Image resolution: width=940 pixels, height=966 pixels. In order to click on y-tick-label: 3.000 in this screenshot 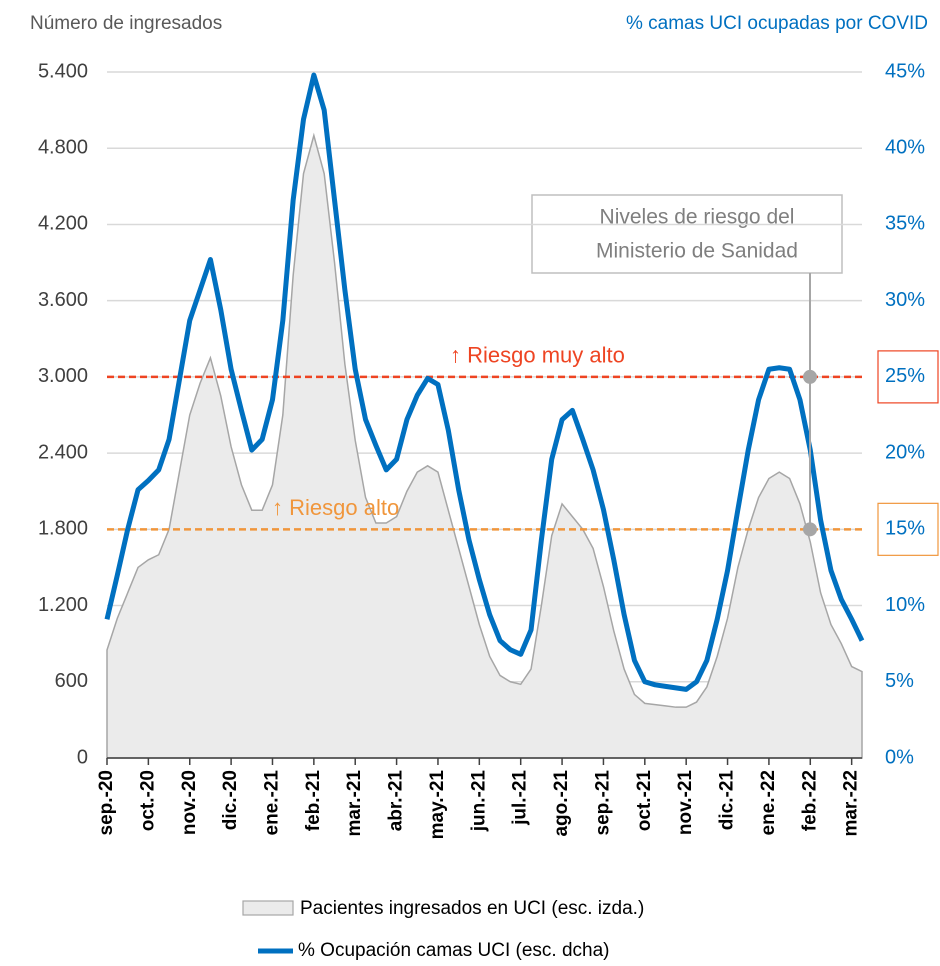, I will do `click(63, 376)`.